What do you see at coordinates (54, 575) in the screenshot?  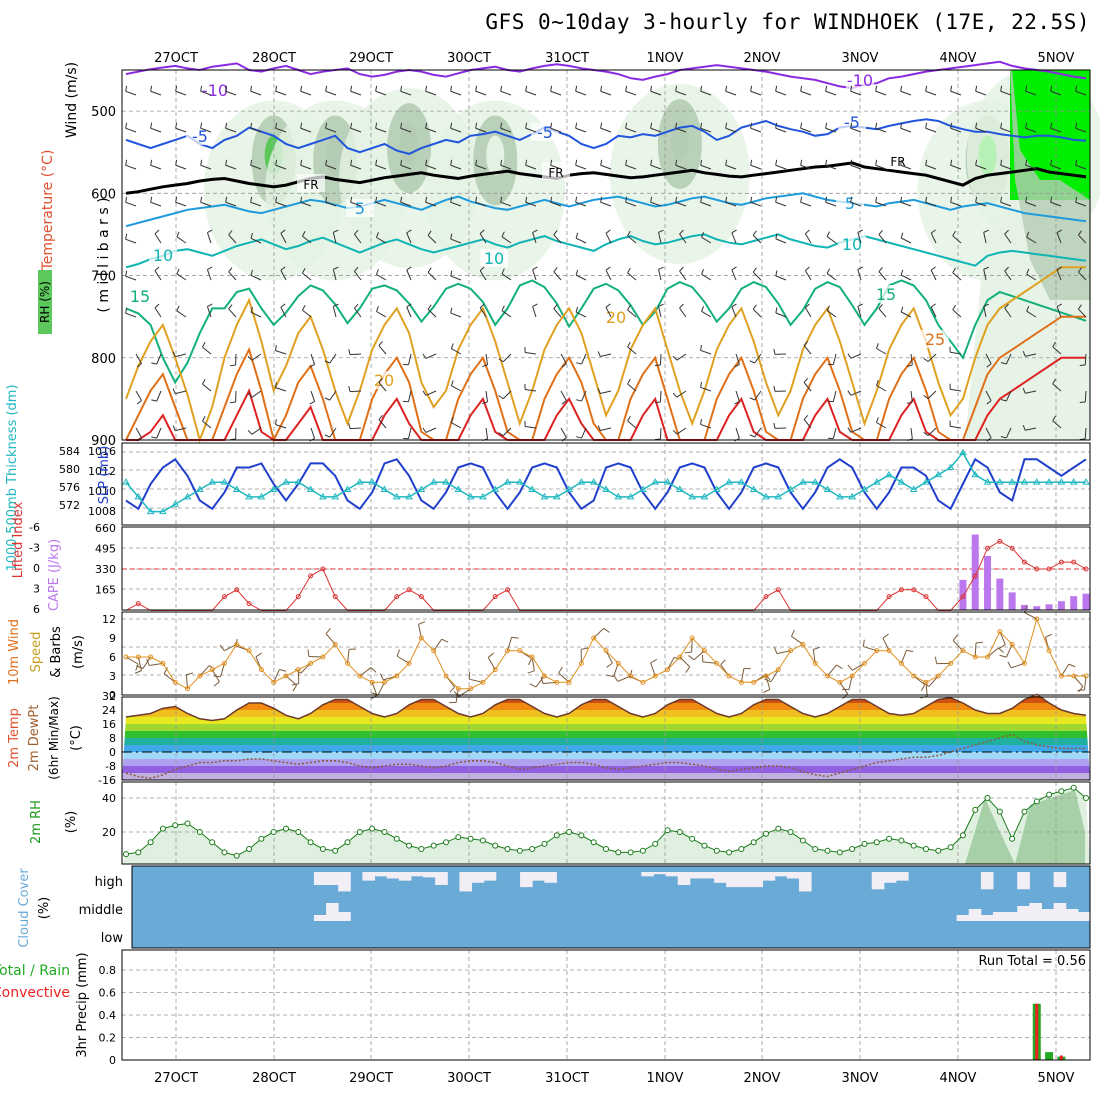 I see `cape-ylabel: CAPE (J/kg)` at bounding box center [54, 575].